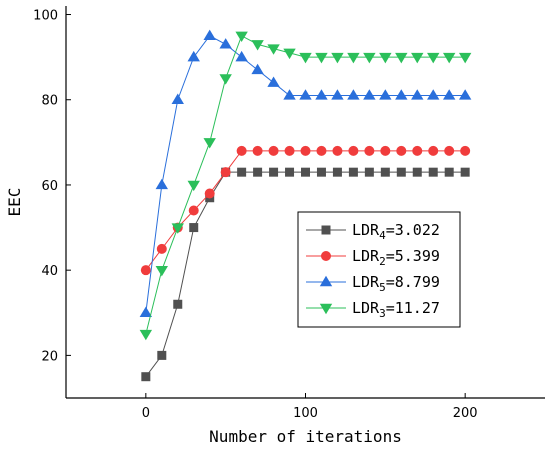  What do you see at coordinates (379, 269) in the screenshot?
I see `legend: LDR4=3.022 LDR2=5.399 LDR5=8.799 LDR3=11.27` at bounding box center [379, 269].